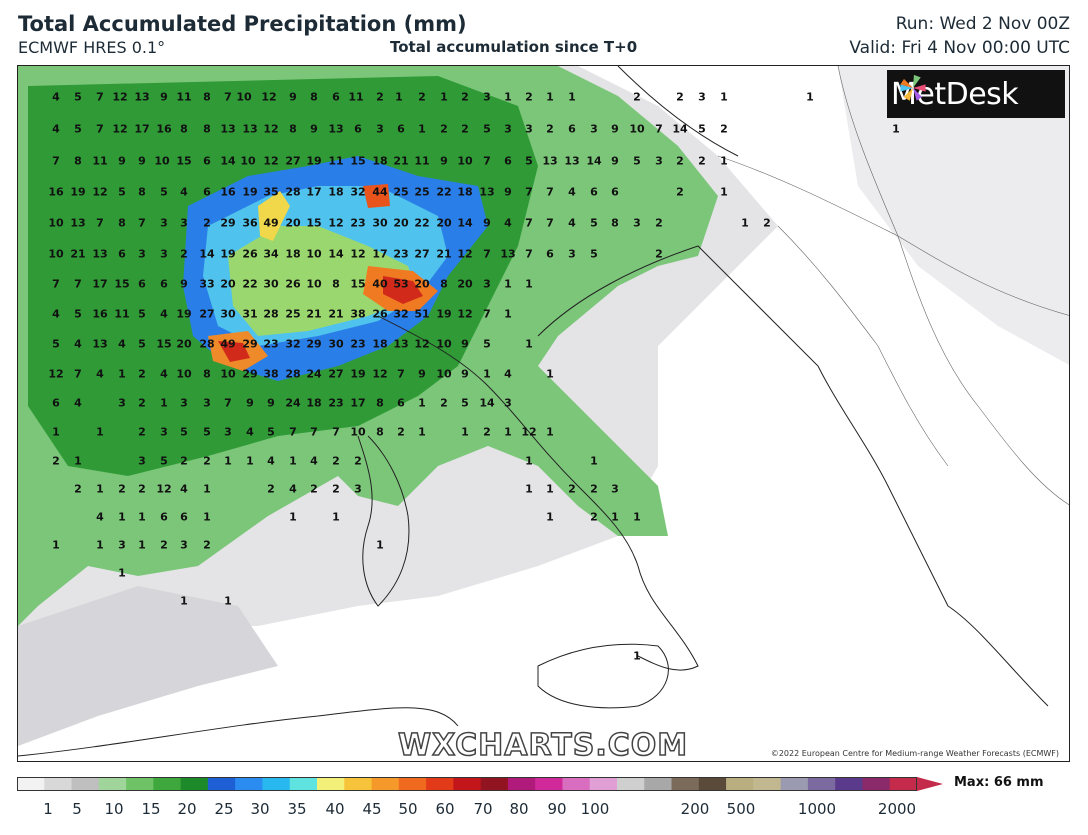  I want to click on grid-value: 21, so click(336, 314).